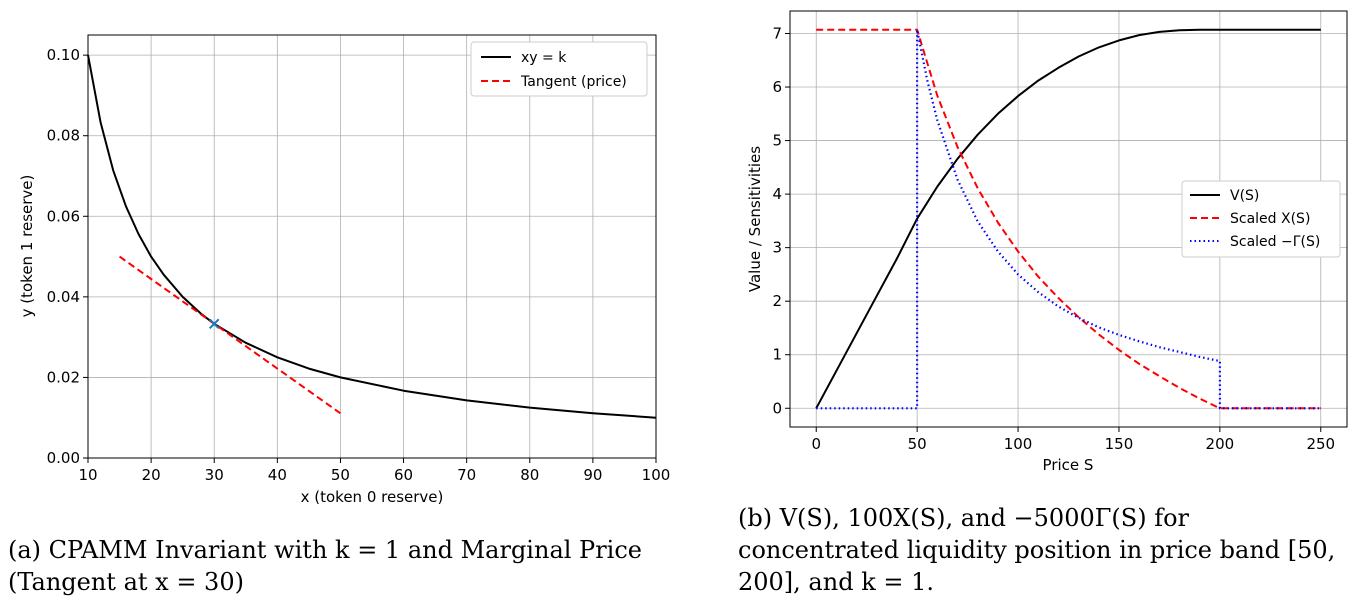 This screenshot has width=1353, height=600. Describe the element at coordinates (777, 301) in the screenshot. I see `y-tick-label: 2` at that location.